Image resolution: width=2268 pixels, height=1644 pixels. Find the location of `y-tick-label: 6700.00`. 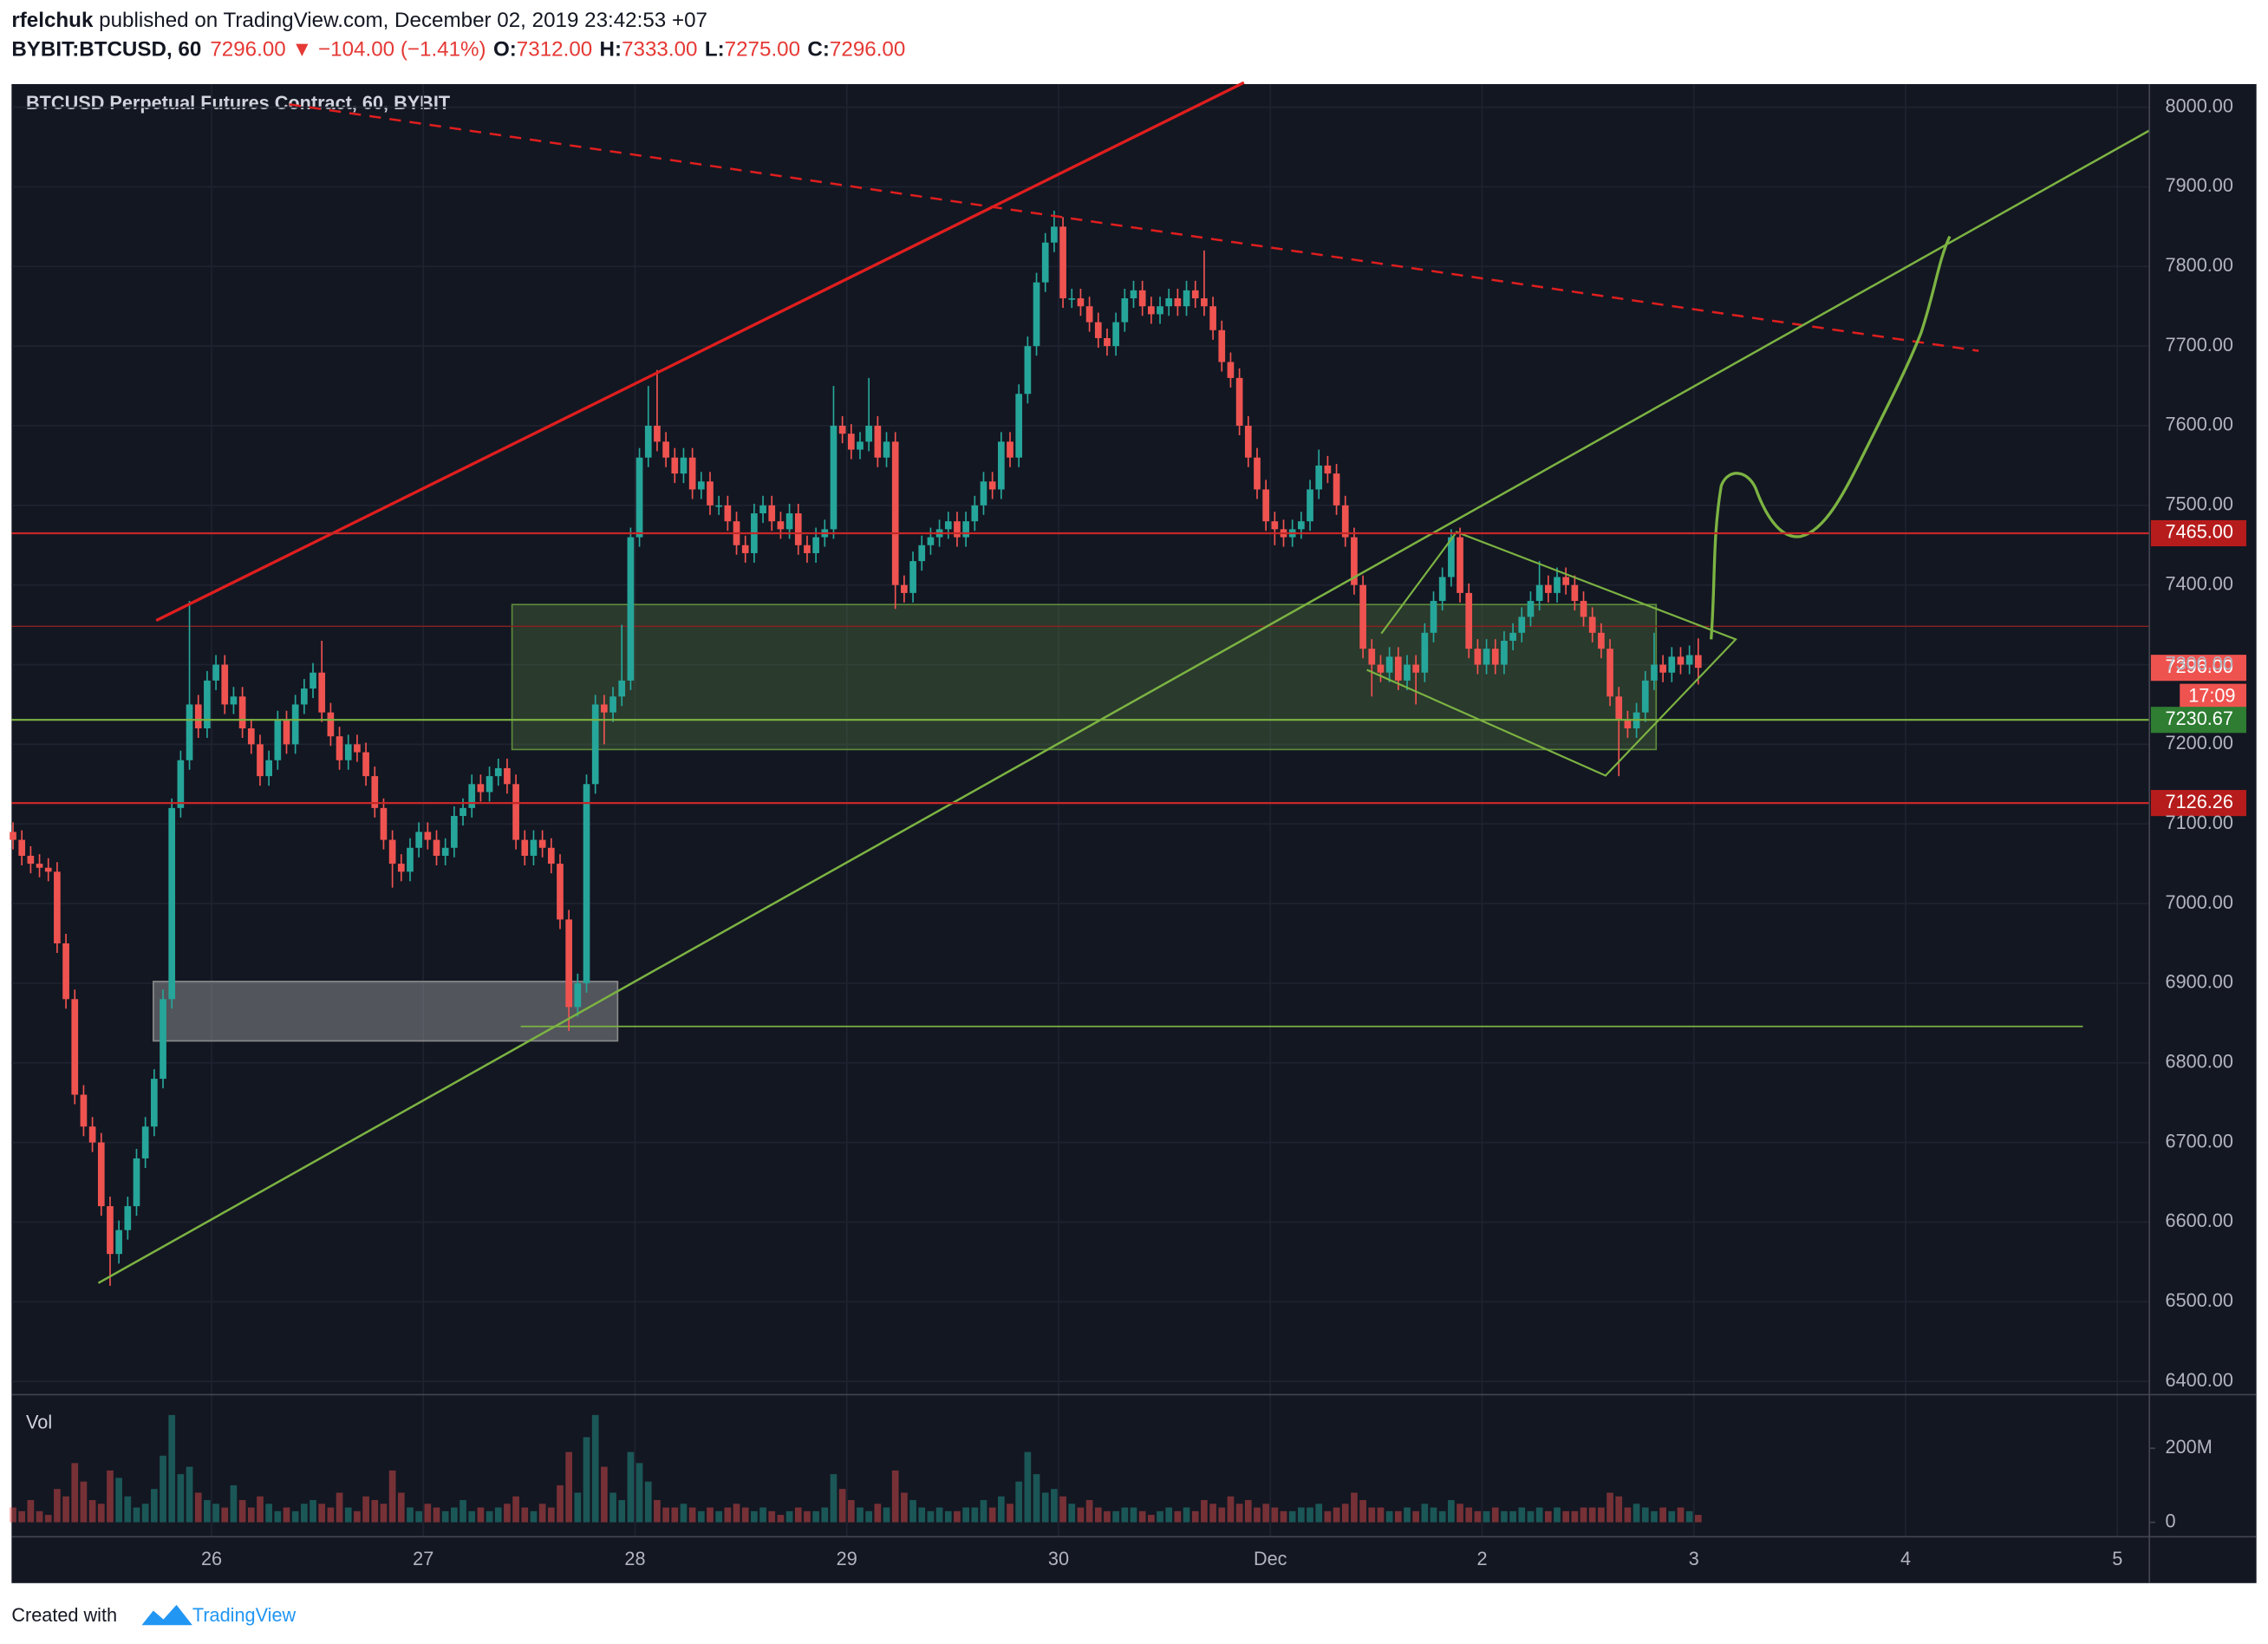

y-tick-label: 6700.00 is located at coordinates (2199, 1140).